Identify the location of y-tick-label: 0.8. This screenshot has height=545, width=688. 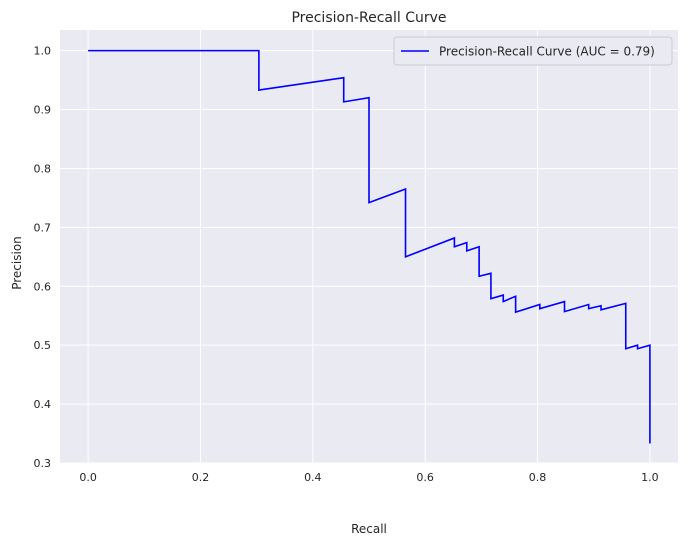
(43, 168).